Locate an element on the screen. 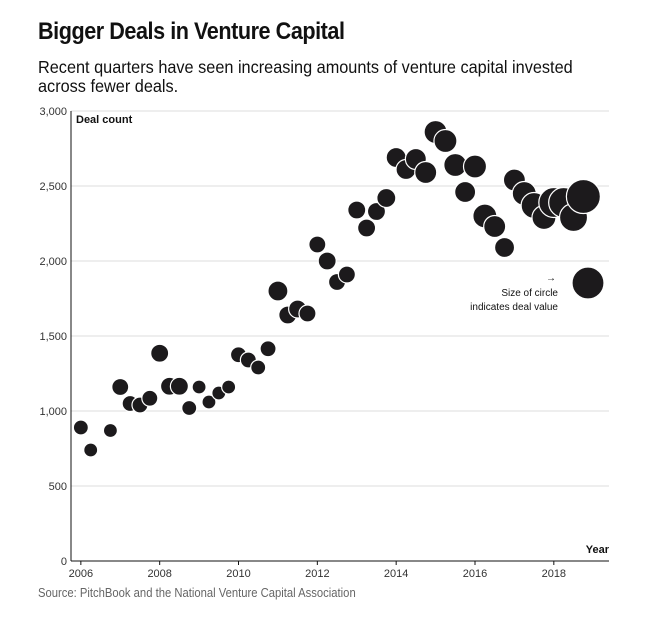 Image resolution: width=649 pixels, height=623 pixels. legend-arrow-icon: → is located at coordinates (551, 278).